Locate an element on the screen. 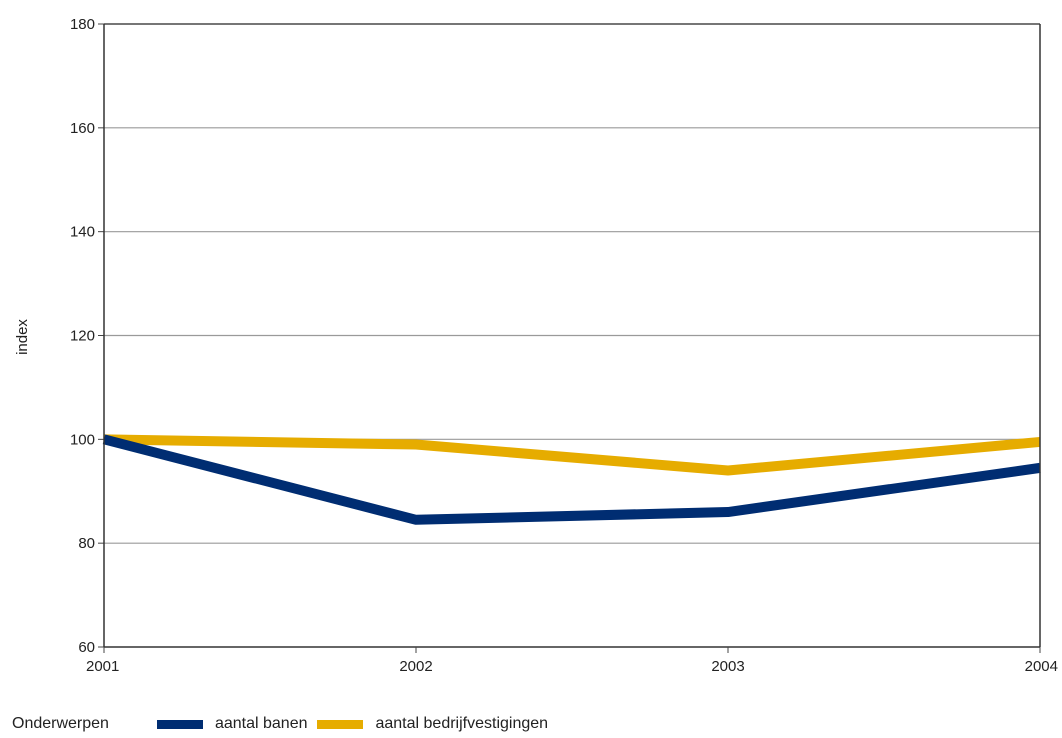 Image resolution: width=1062 pixels, height=738 pixels. y-tick-label-120: 120 is located at coordinates (82, 336).